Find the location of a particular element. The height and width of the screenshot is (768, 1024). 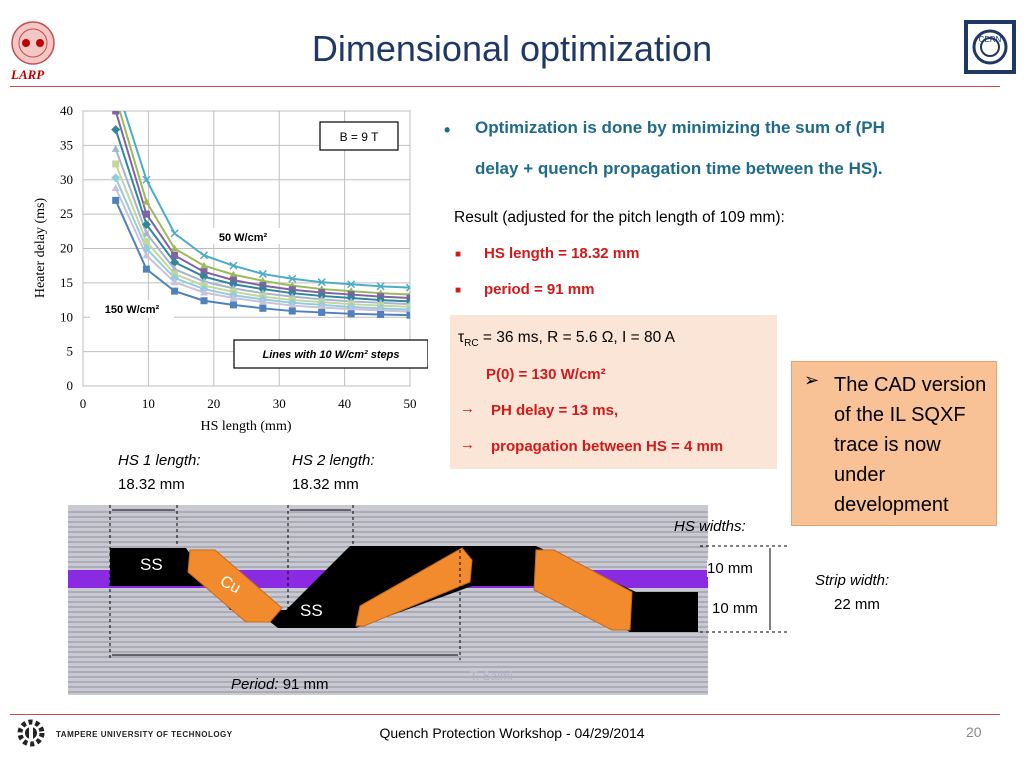

result-item: period = 91 mm is located at coordinates (539, 289).